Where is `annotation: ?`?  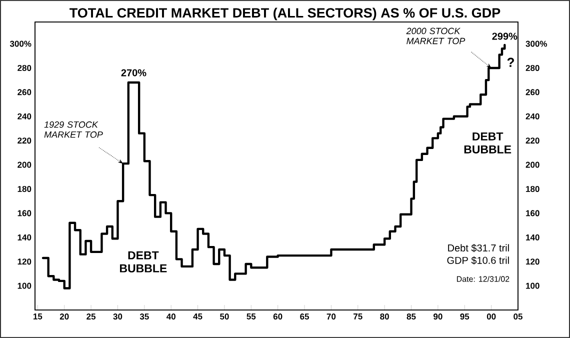
annotation: ? is located at coordinates (510, 62).